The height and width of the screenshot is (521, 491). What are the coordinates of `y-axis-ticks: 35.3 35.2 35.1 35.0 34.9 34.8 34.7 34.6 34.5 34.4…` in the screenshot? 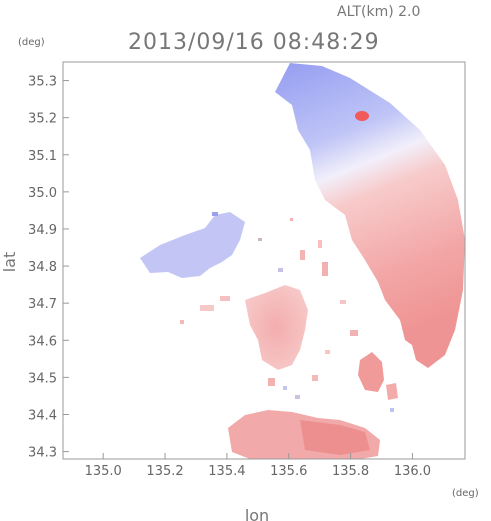 It's located at (48, 268).